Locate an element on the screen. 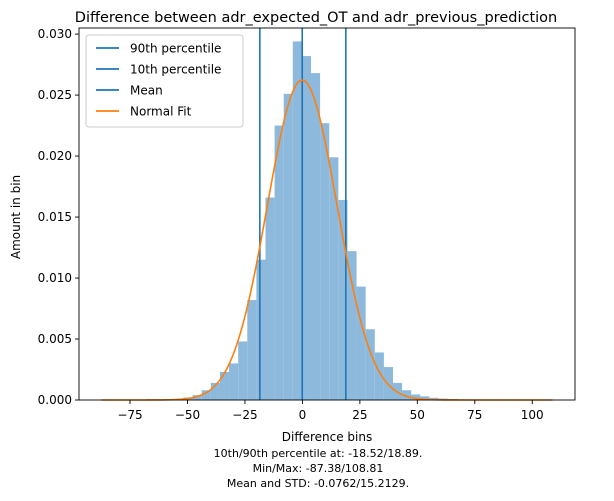  stats-annotation-line: 10th/90th percentile at: -18.52/18.89. is located at coordinates (318, 453).